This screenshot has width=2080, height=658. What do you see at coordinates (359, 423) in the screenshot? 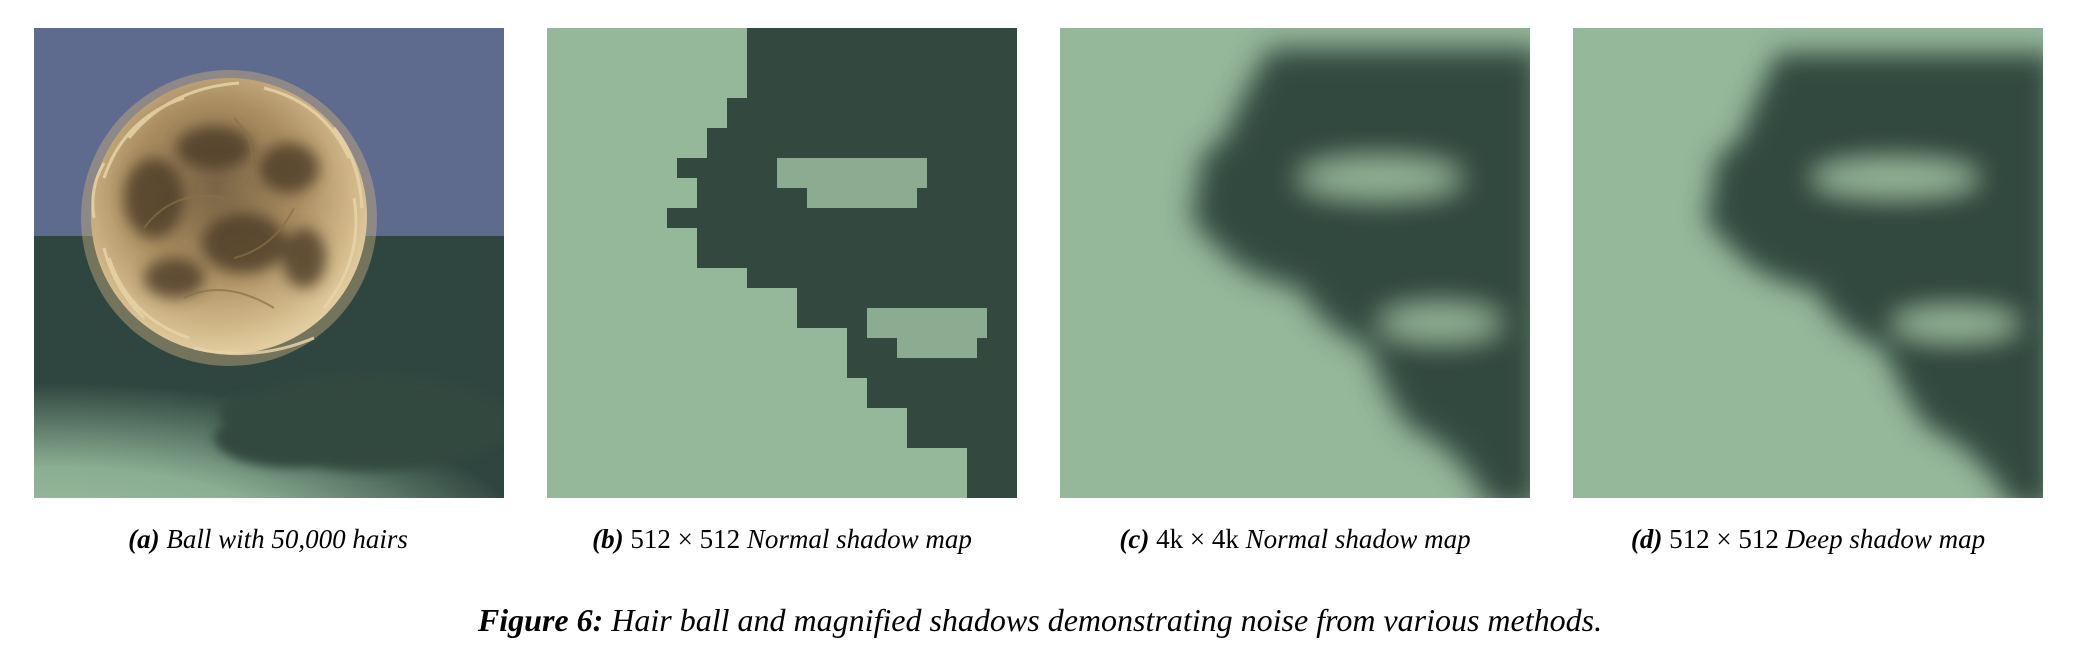
I see `ground-shadow` at bounding box center [359, 423].